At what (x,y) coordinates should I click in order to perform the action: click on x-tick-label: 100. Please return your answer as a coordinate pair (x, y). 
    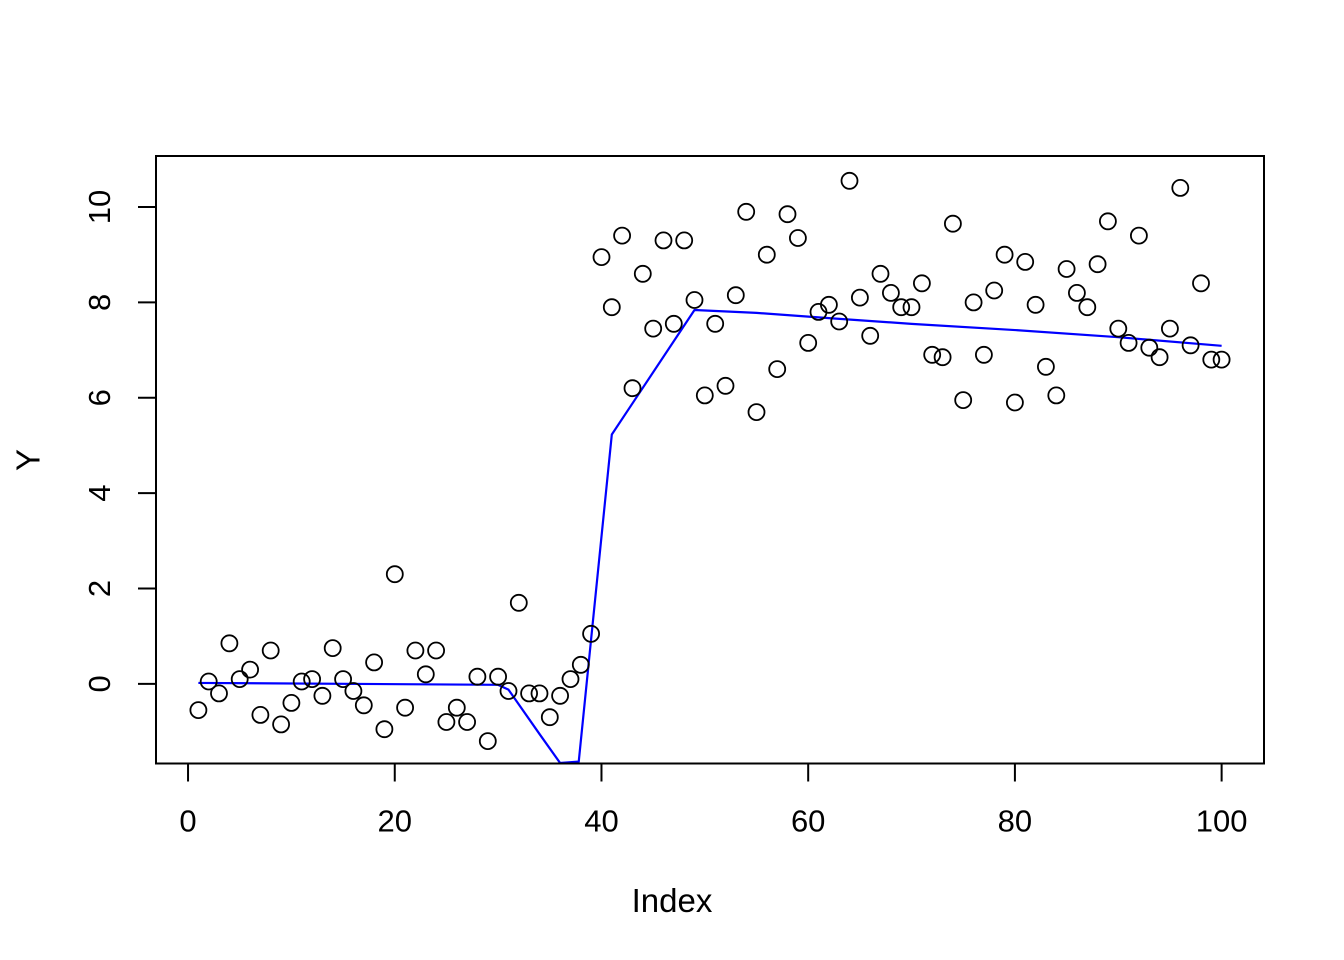
    Looking at the image, I should click on (1222, 821).